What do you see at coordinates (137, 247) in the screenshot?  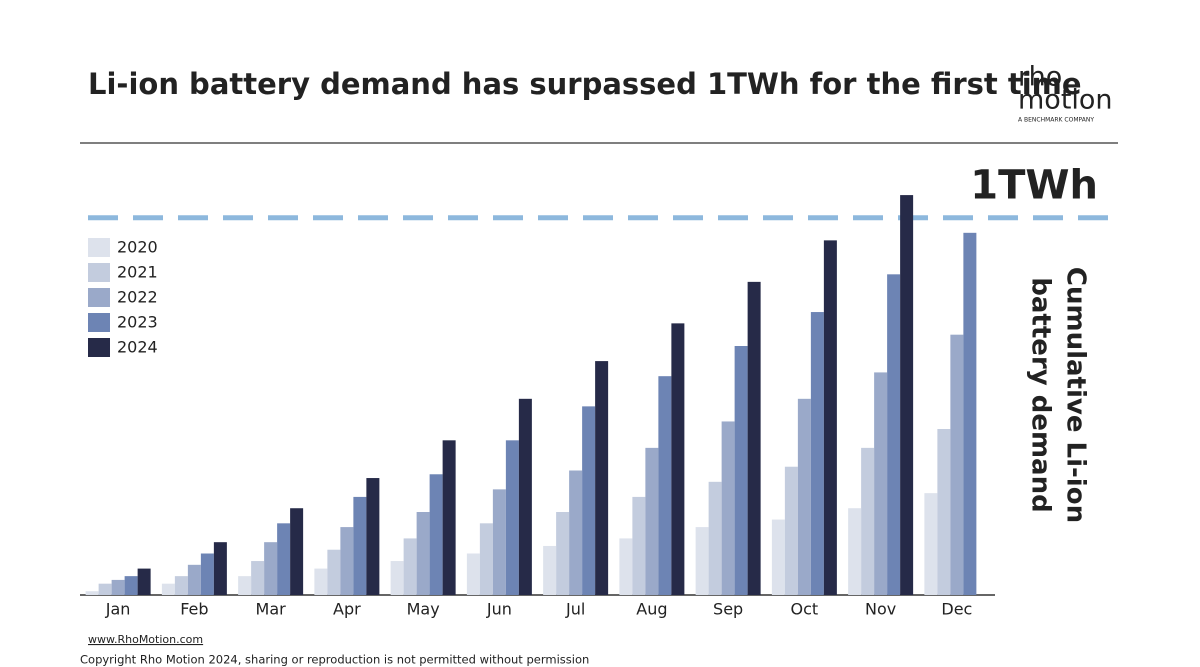 I see `legend-label: 2020` at bounding box center [137, 247].